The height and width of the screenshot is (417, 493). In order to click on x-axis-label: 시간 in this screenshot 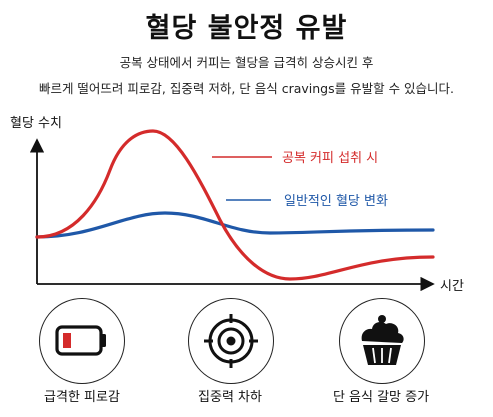, I will do `click(452, 286)`.